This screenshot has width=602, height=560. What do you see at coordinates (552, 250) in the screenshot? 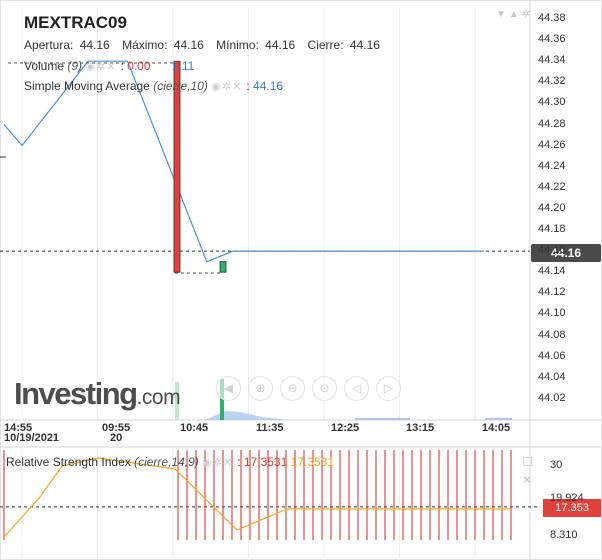
I see `y-tick-label: 44.16` at bounding box center [552, 250].